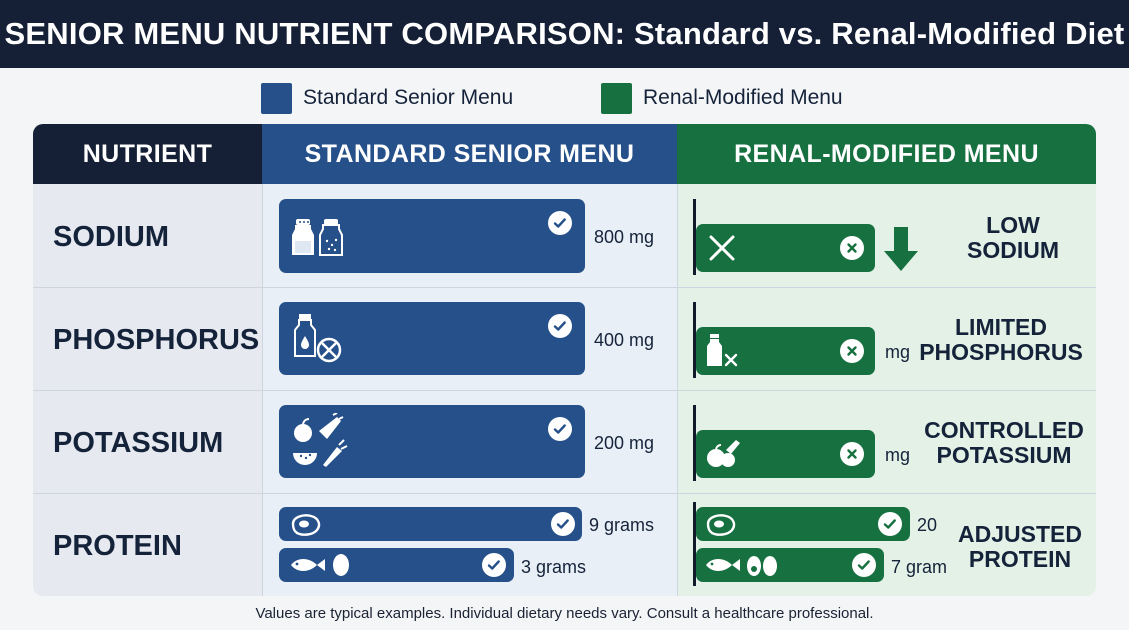 This screenshot has height=630, width=1129. Describe the element at coordinates (927, 525) in the screenshot. I see `renal-value-protein-meat: 20` at that location.